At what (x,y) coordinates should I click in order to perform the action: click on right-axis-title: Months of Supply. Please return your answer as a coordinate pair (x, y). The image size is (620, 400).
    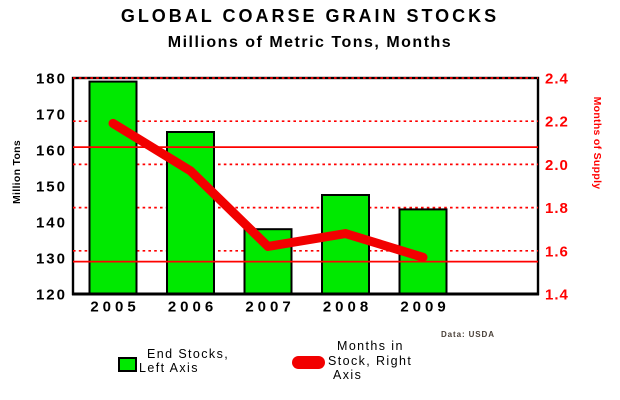
    Looking at the image, I should click on (597, 143).